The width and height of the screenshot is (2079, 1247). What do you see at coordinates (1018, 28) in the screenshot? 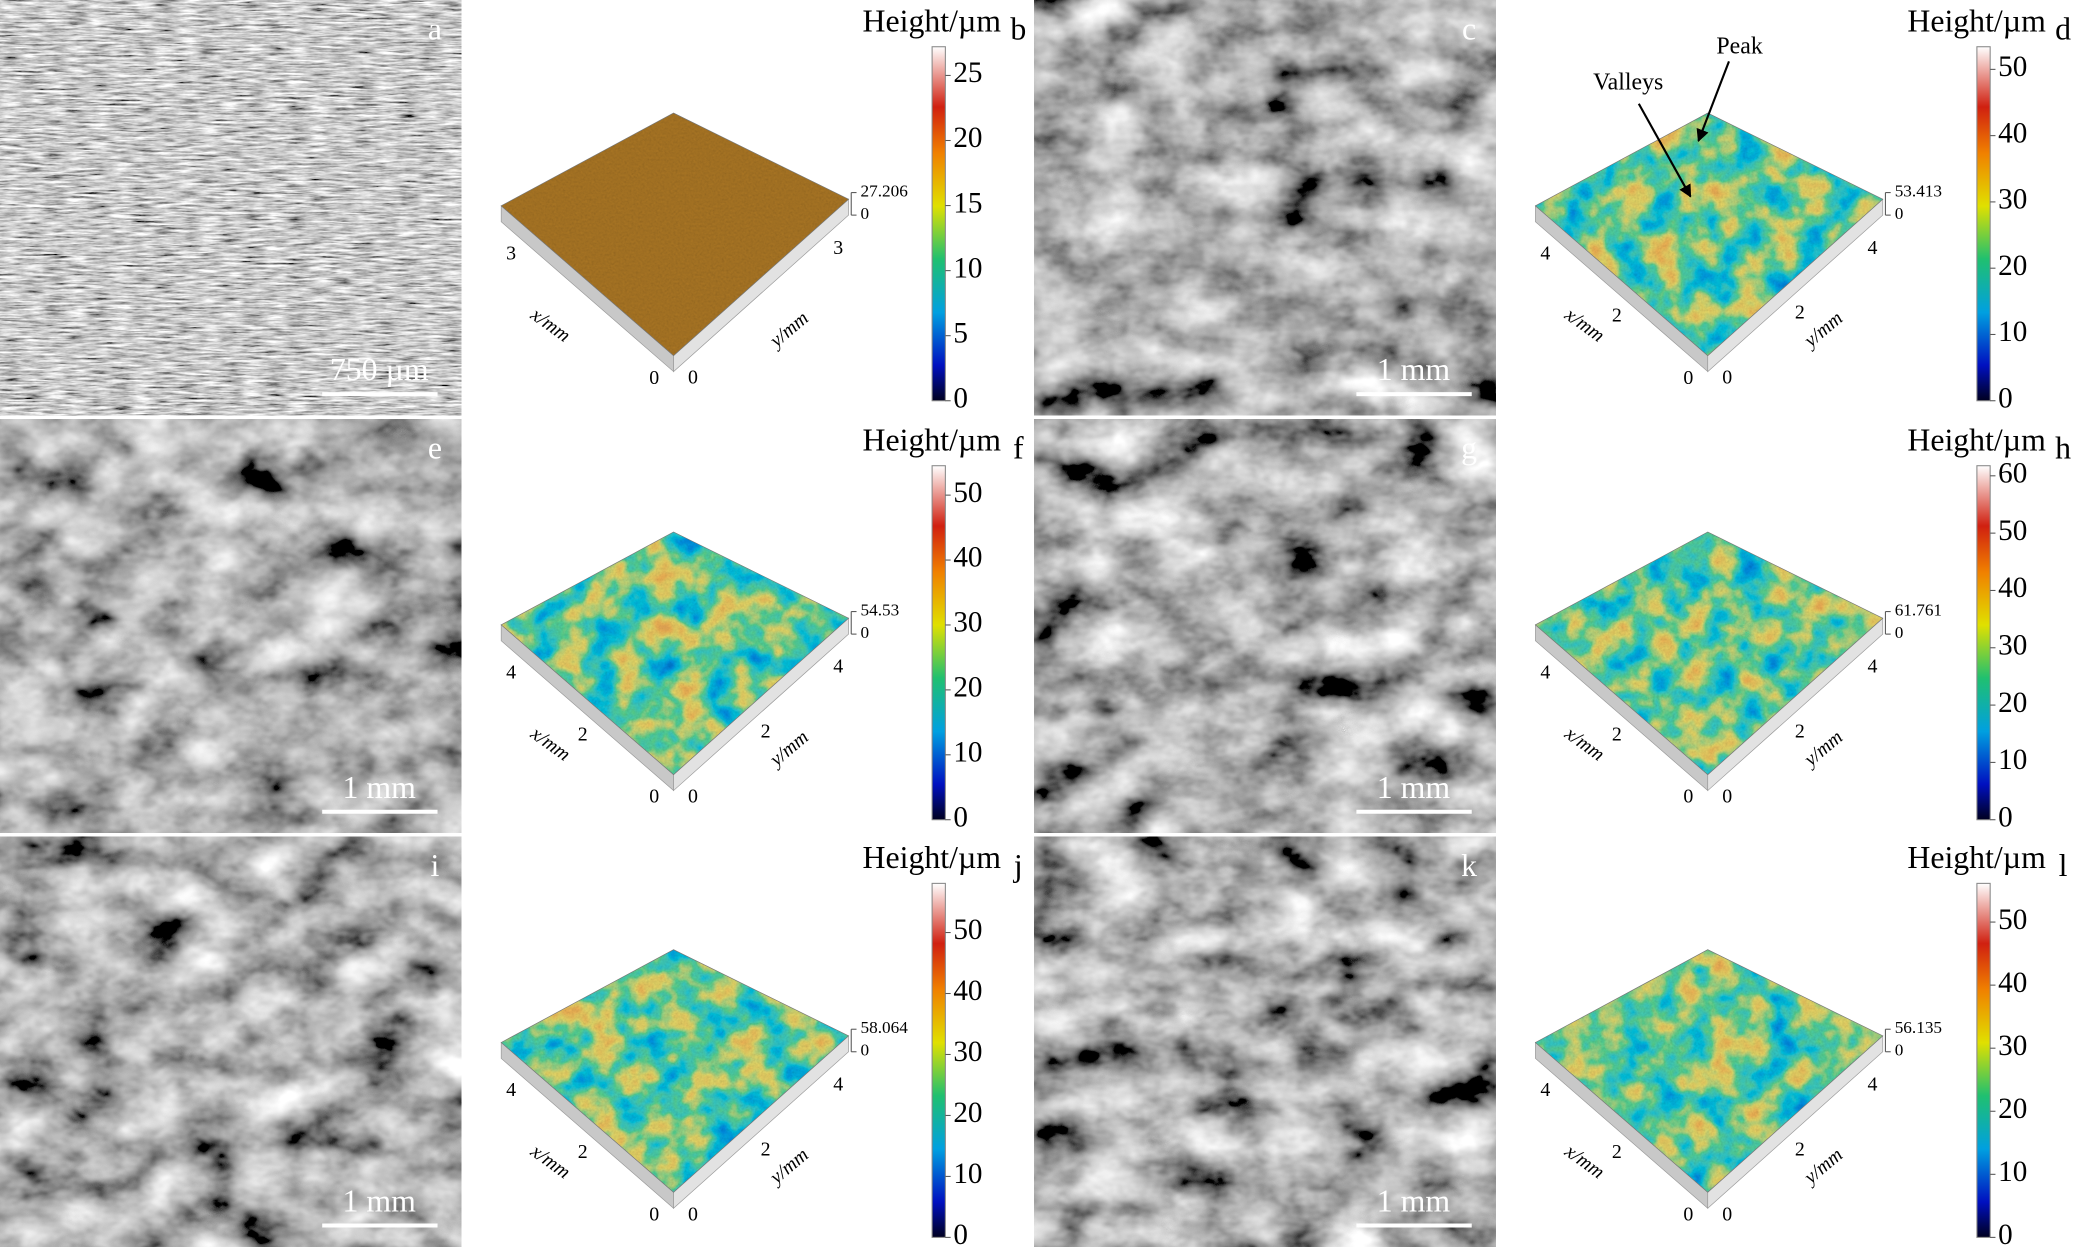
I see `panel-label: b` at bounding box center [1018, 28].